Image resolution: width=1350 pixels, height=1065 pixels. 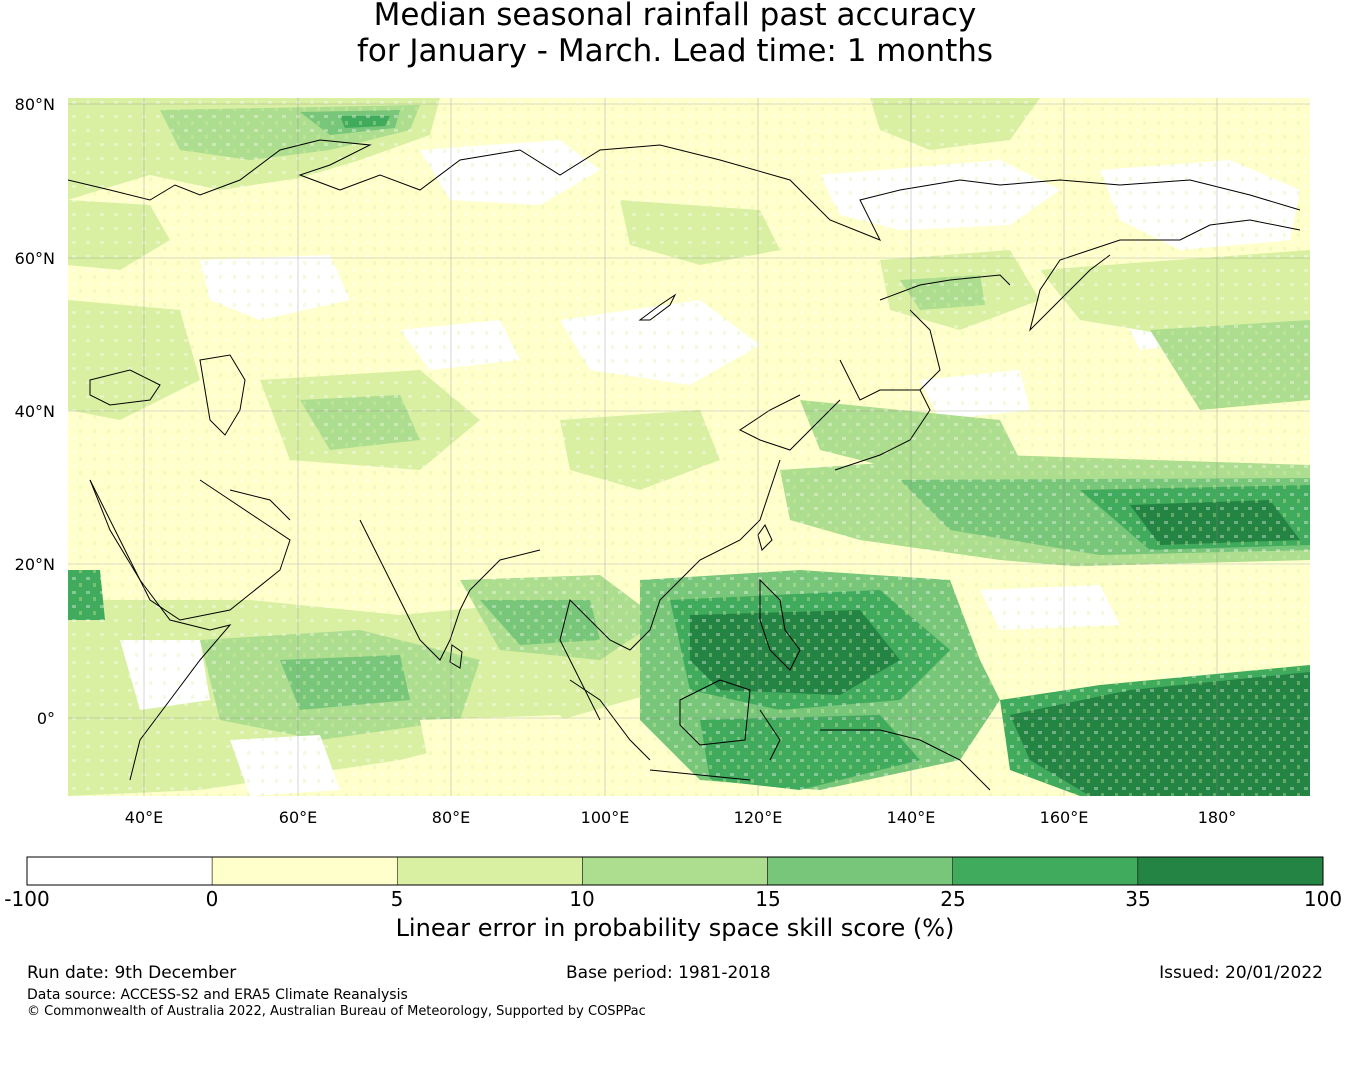 I want to click on lat-label-80n: 80°N, so click(x=35, y=104).